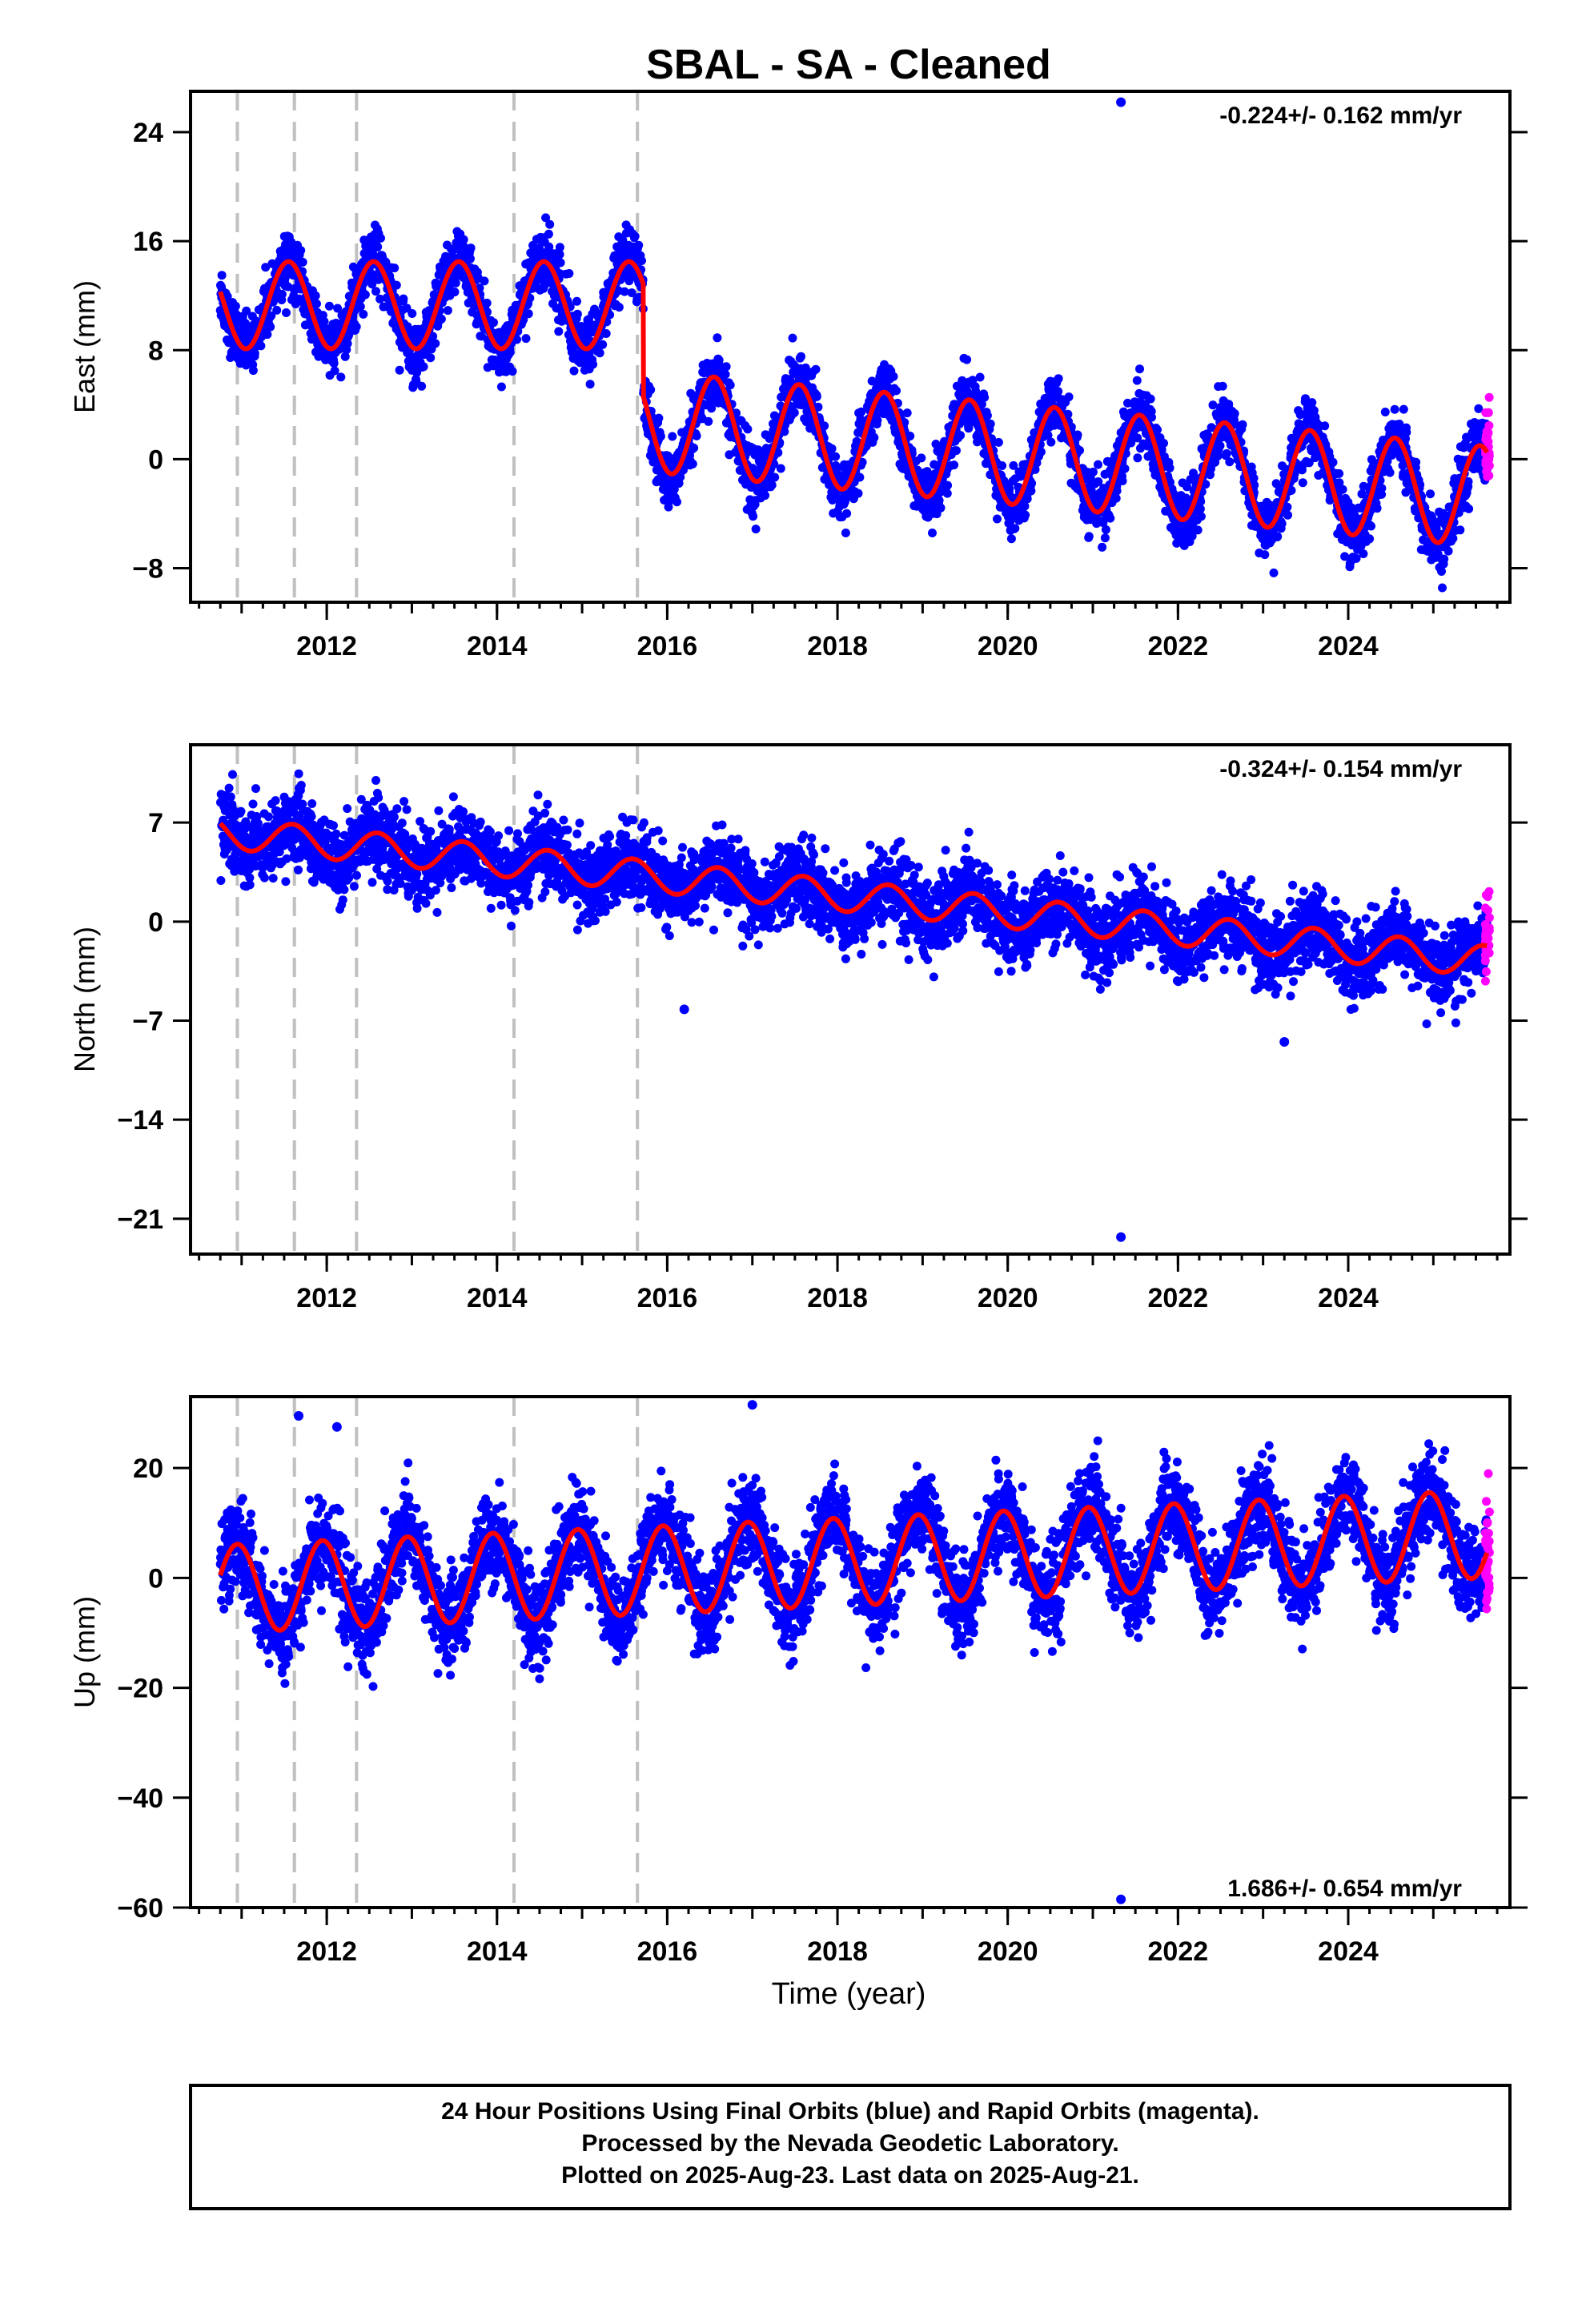  I want to click on rapid-orbit-point, so click(1487, 471).